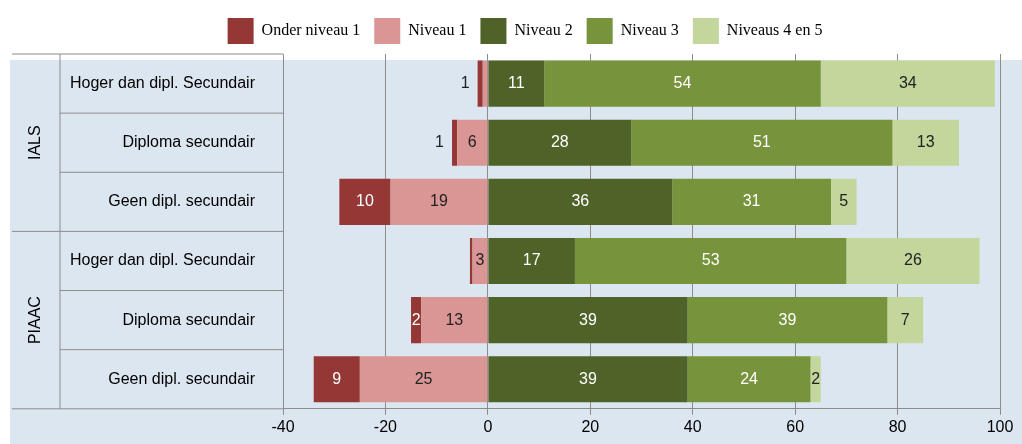  I want to click on data-label: 31, so click(751, 201).